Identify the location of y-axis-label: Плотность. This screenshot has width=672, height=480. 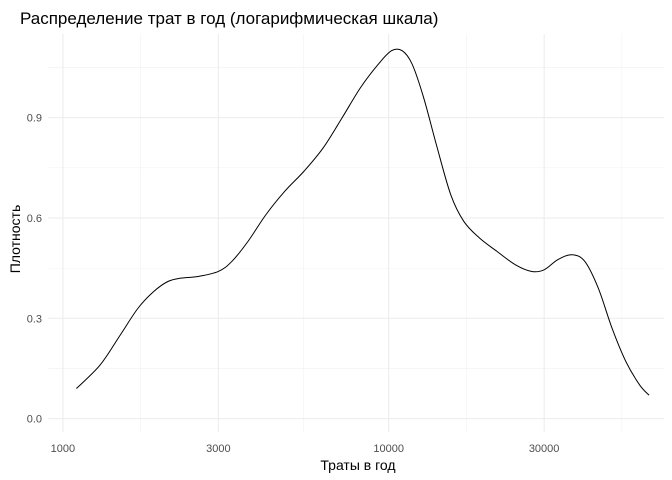
(15, 239).